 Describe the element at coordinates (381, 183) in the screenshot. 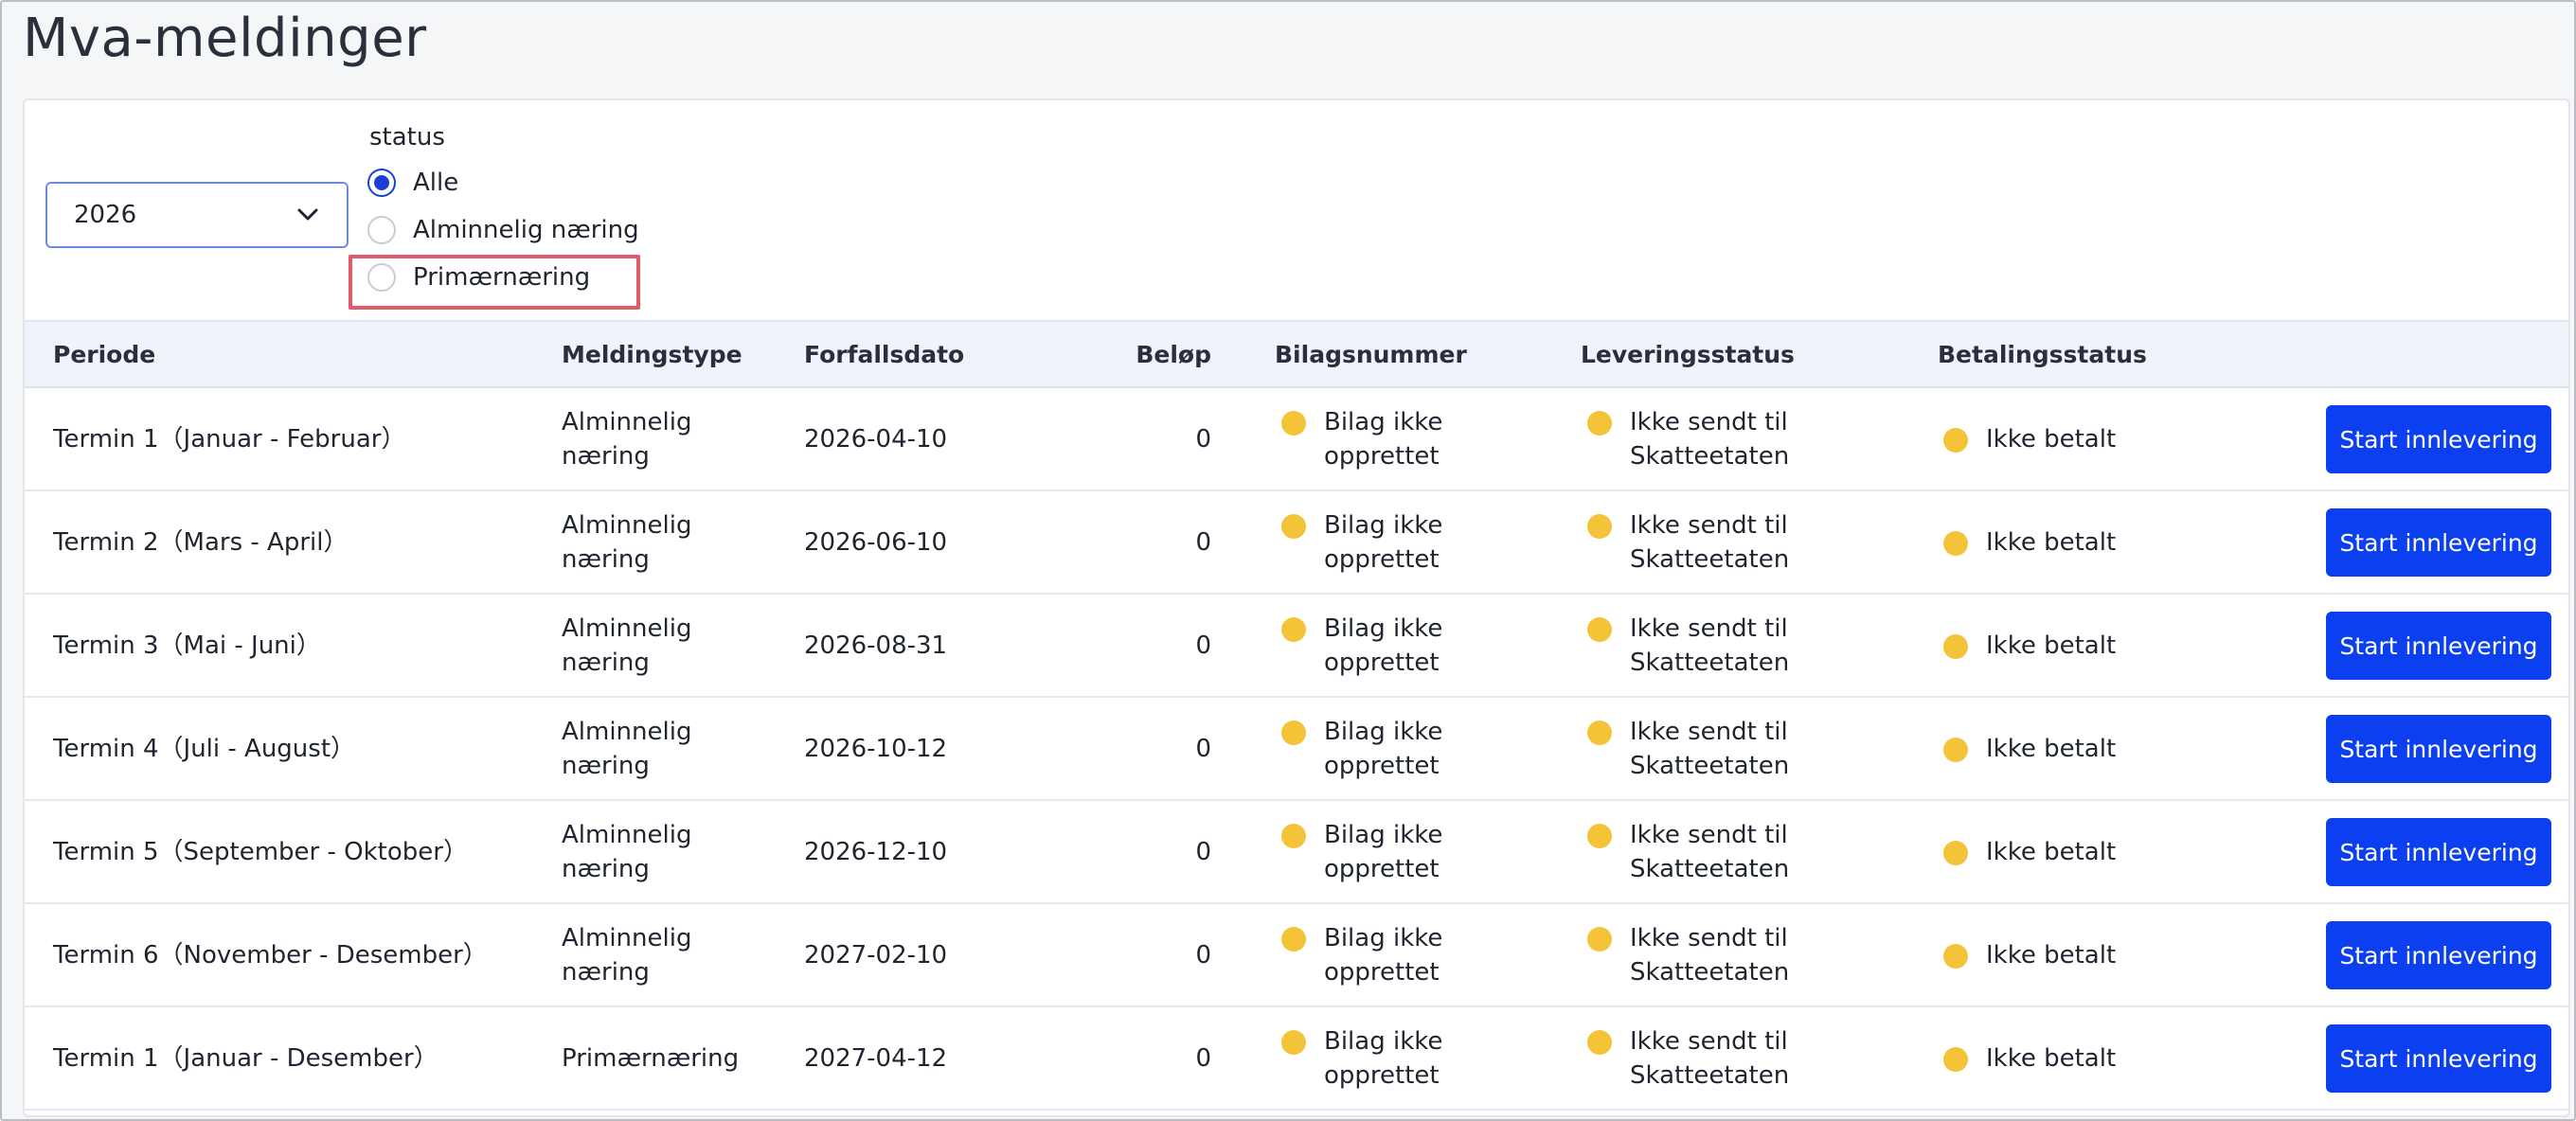

I see `radio-button-checked` at that location.